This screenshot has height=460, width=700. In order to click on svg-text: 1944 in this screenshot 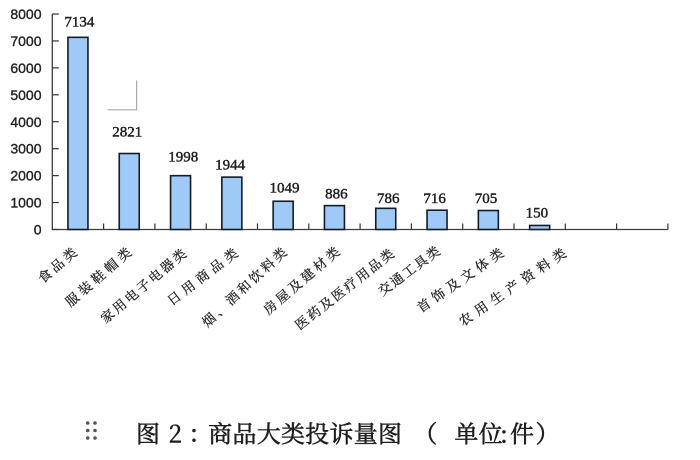, I will do `click(230, 165)`.